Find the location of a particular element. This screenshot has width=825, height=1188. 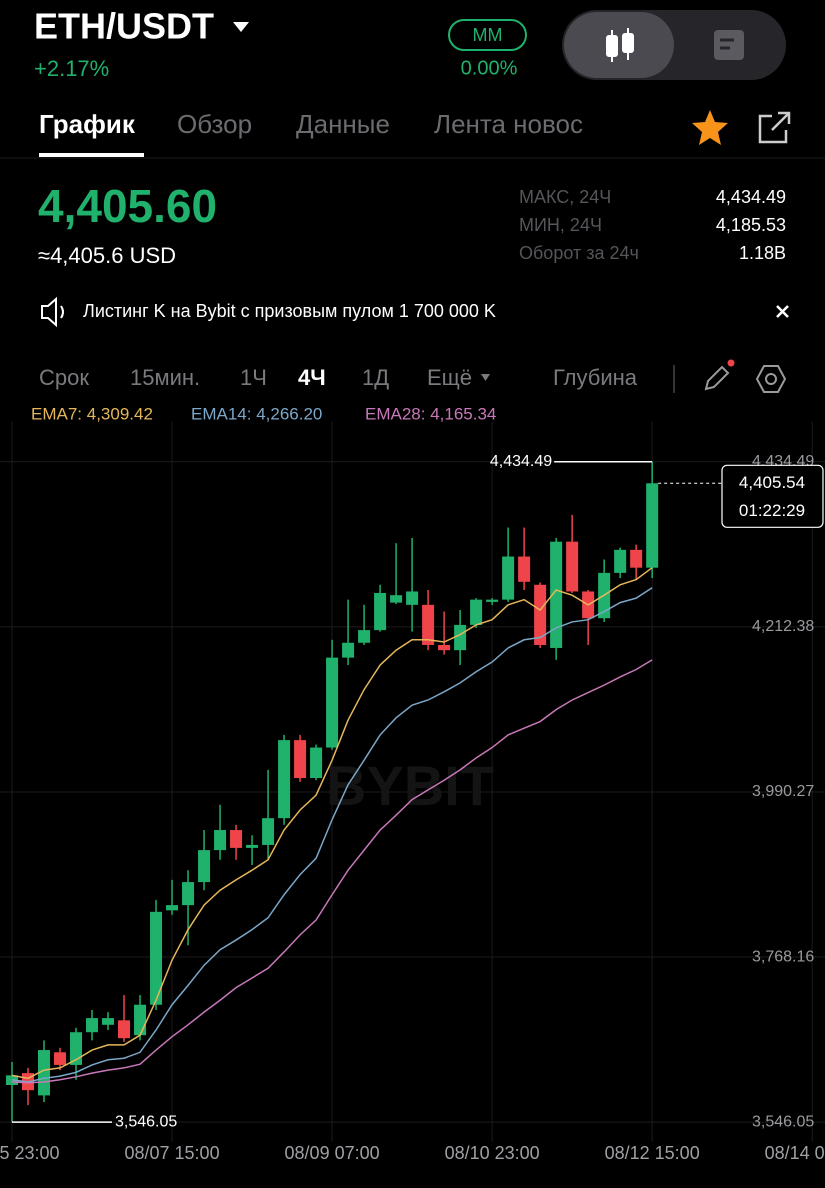

interval-tab: 1Д is located at coordinates (375, 377).